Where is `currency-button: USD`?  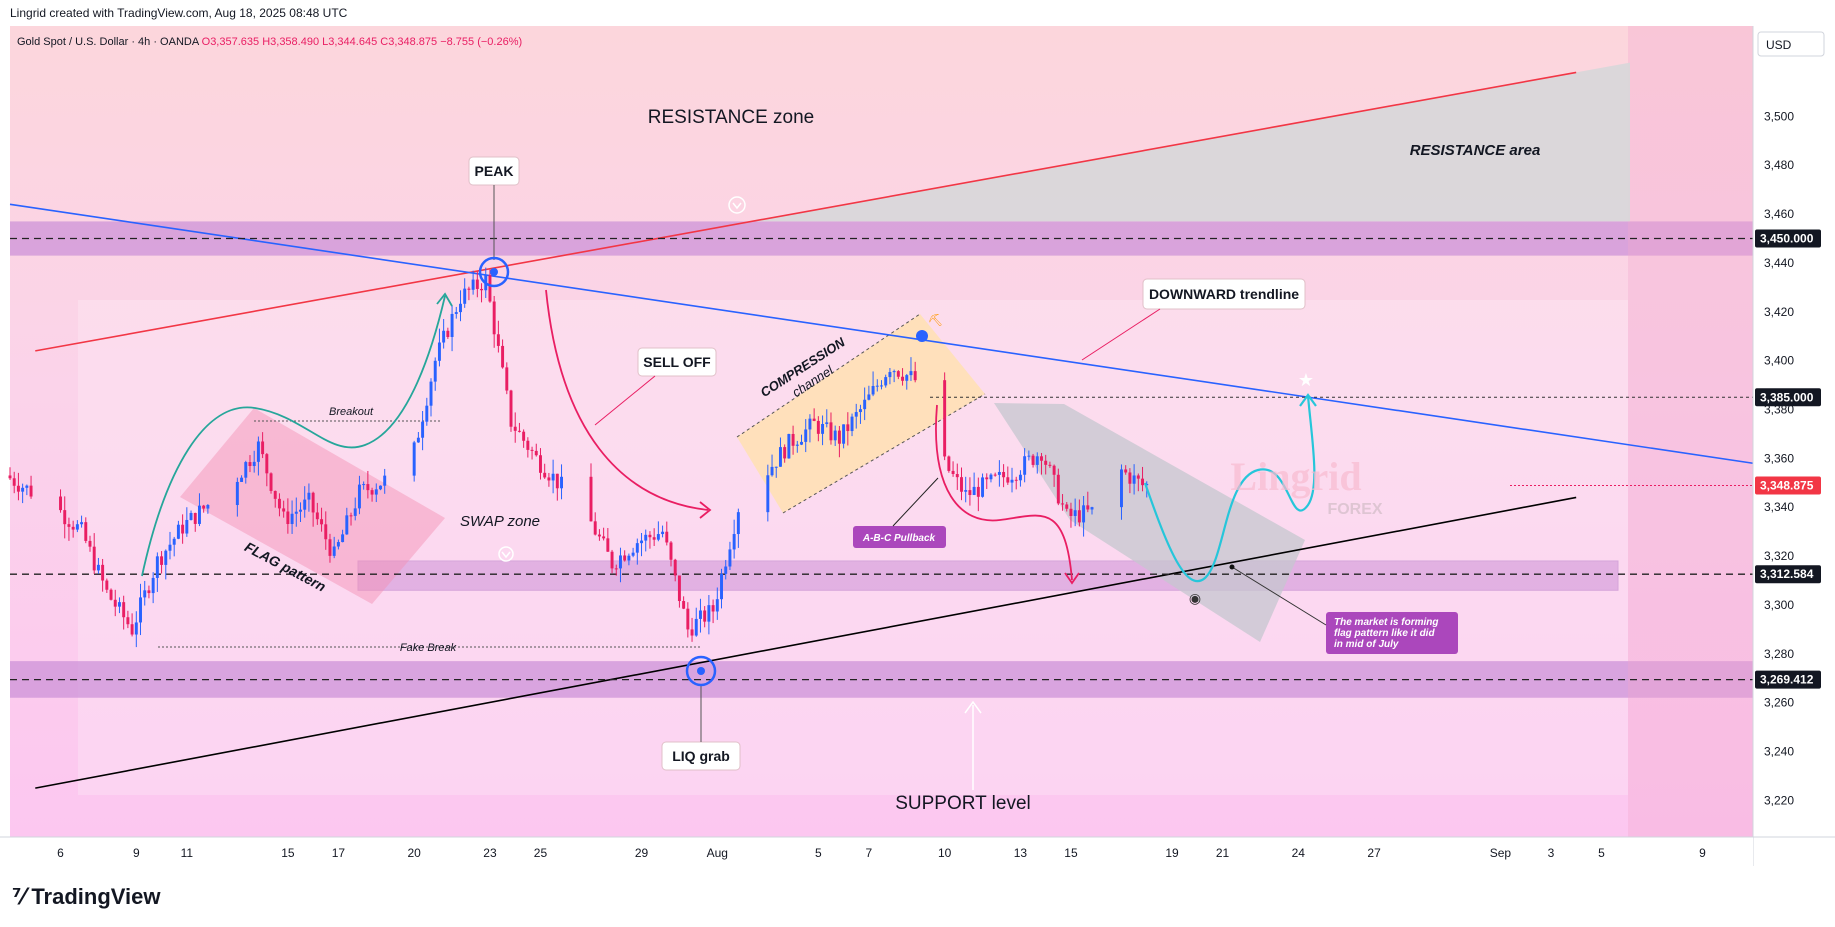
currency-button: USD is located at coordinates (1791, 44).